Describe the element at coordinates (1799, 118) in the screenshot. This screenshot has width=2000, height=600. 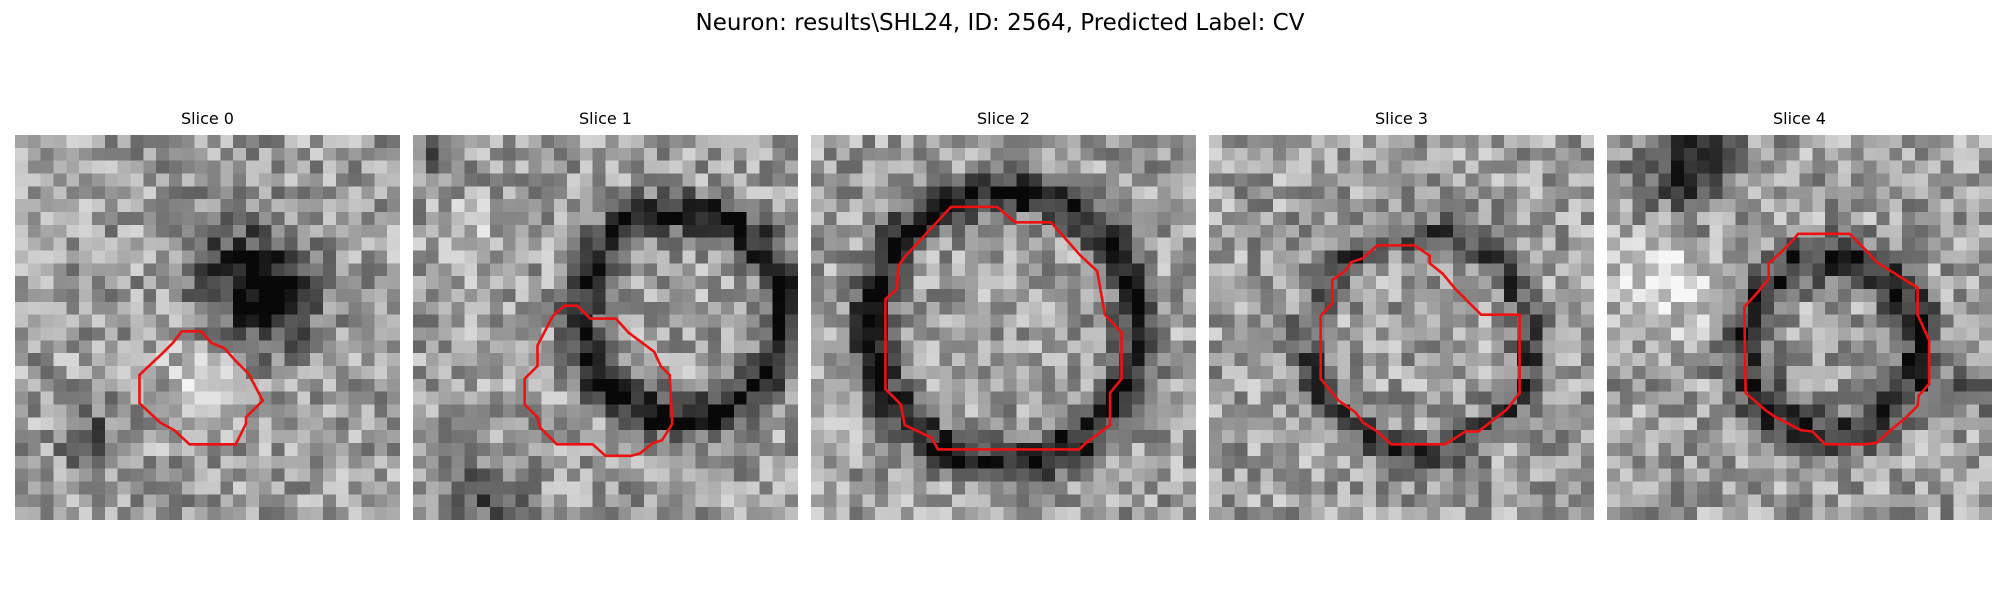
I see `slice-title: Slice 4` at that location.